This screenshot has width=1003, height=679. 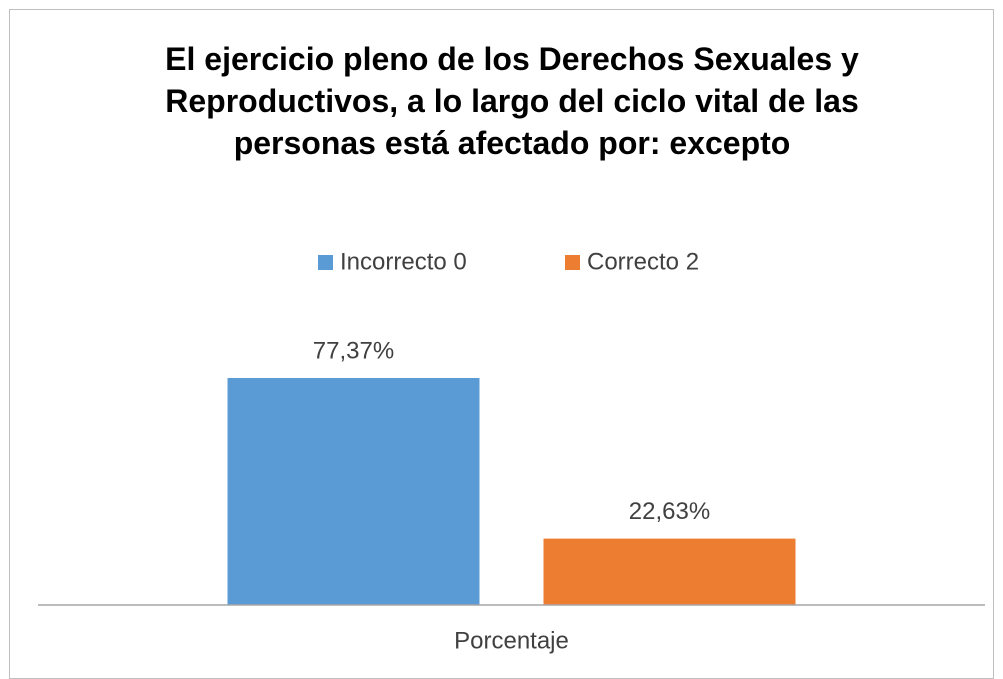 What do you see at coordinates (511, 640) in the screenshot?
I see `x-tick-label: Porcentaje` at bounding box center [511, 640].